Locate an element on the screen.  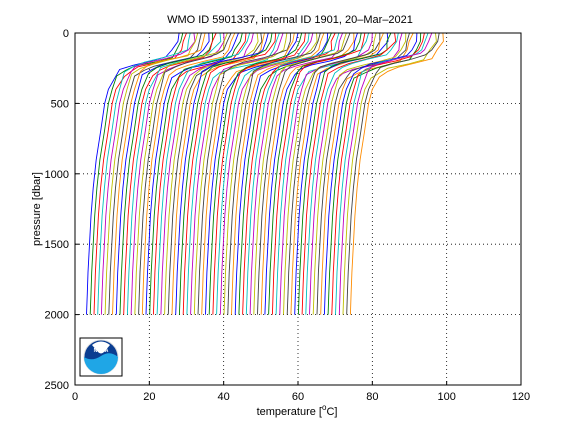
y-tick-label: 0 is located at coordinates (66, 34).